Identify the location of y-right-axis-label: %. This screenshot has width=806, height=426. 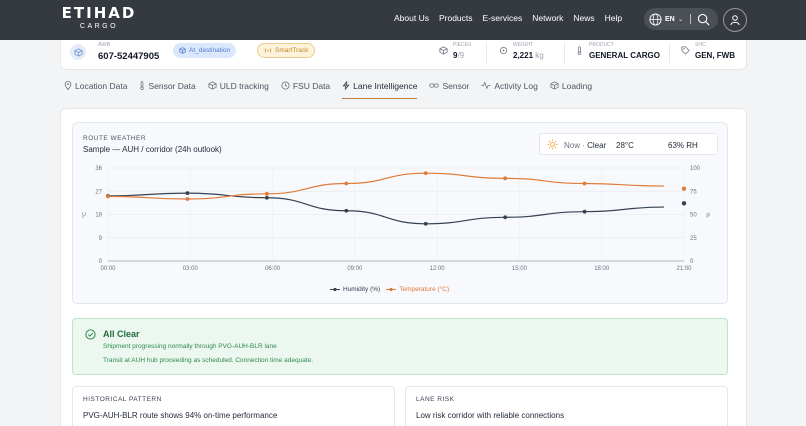
(707, 215).